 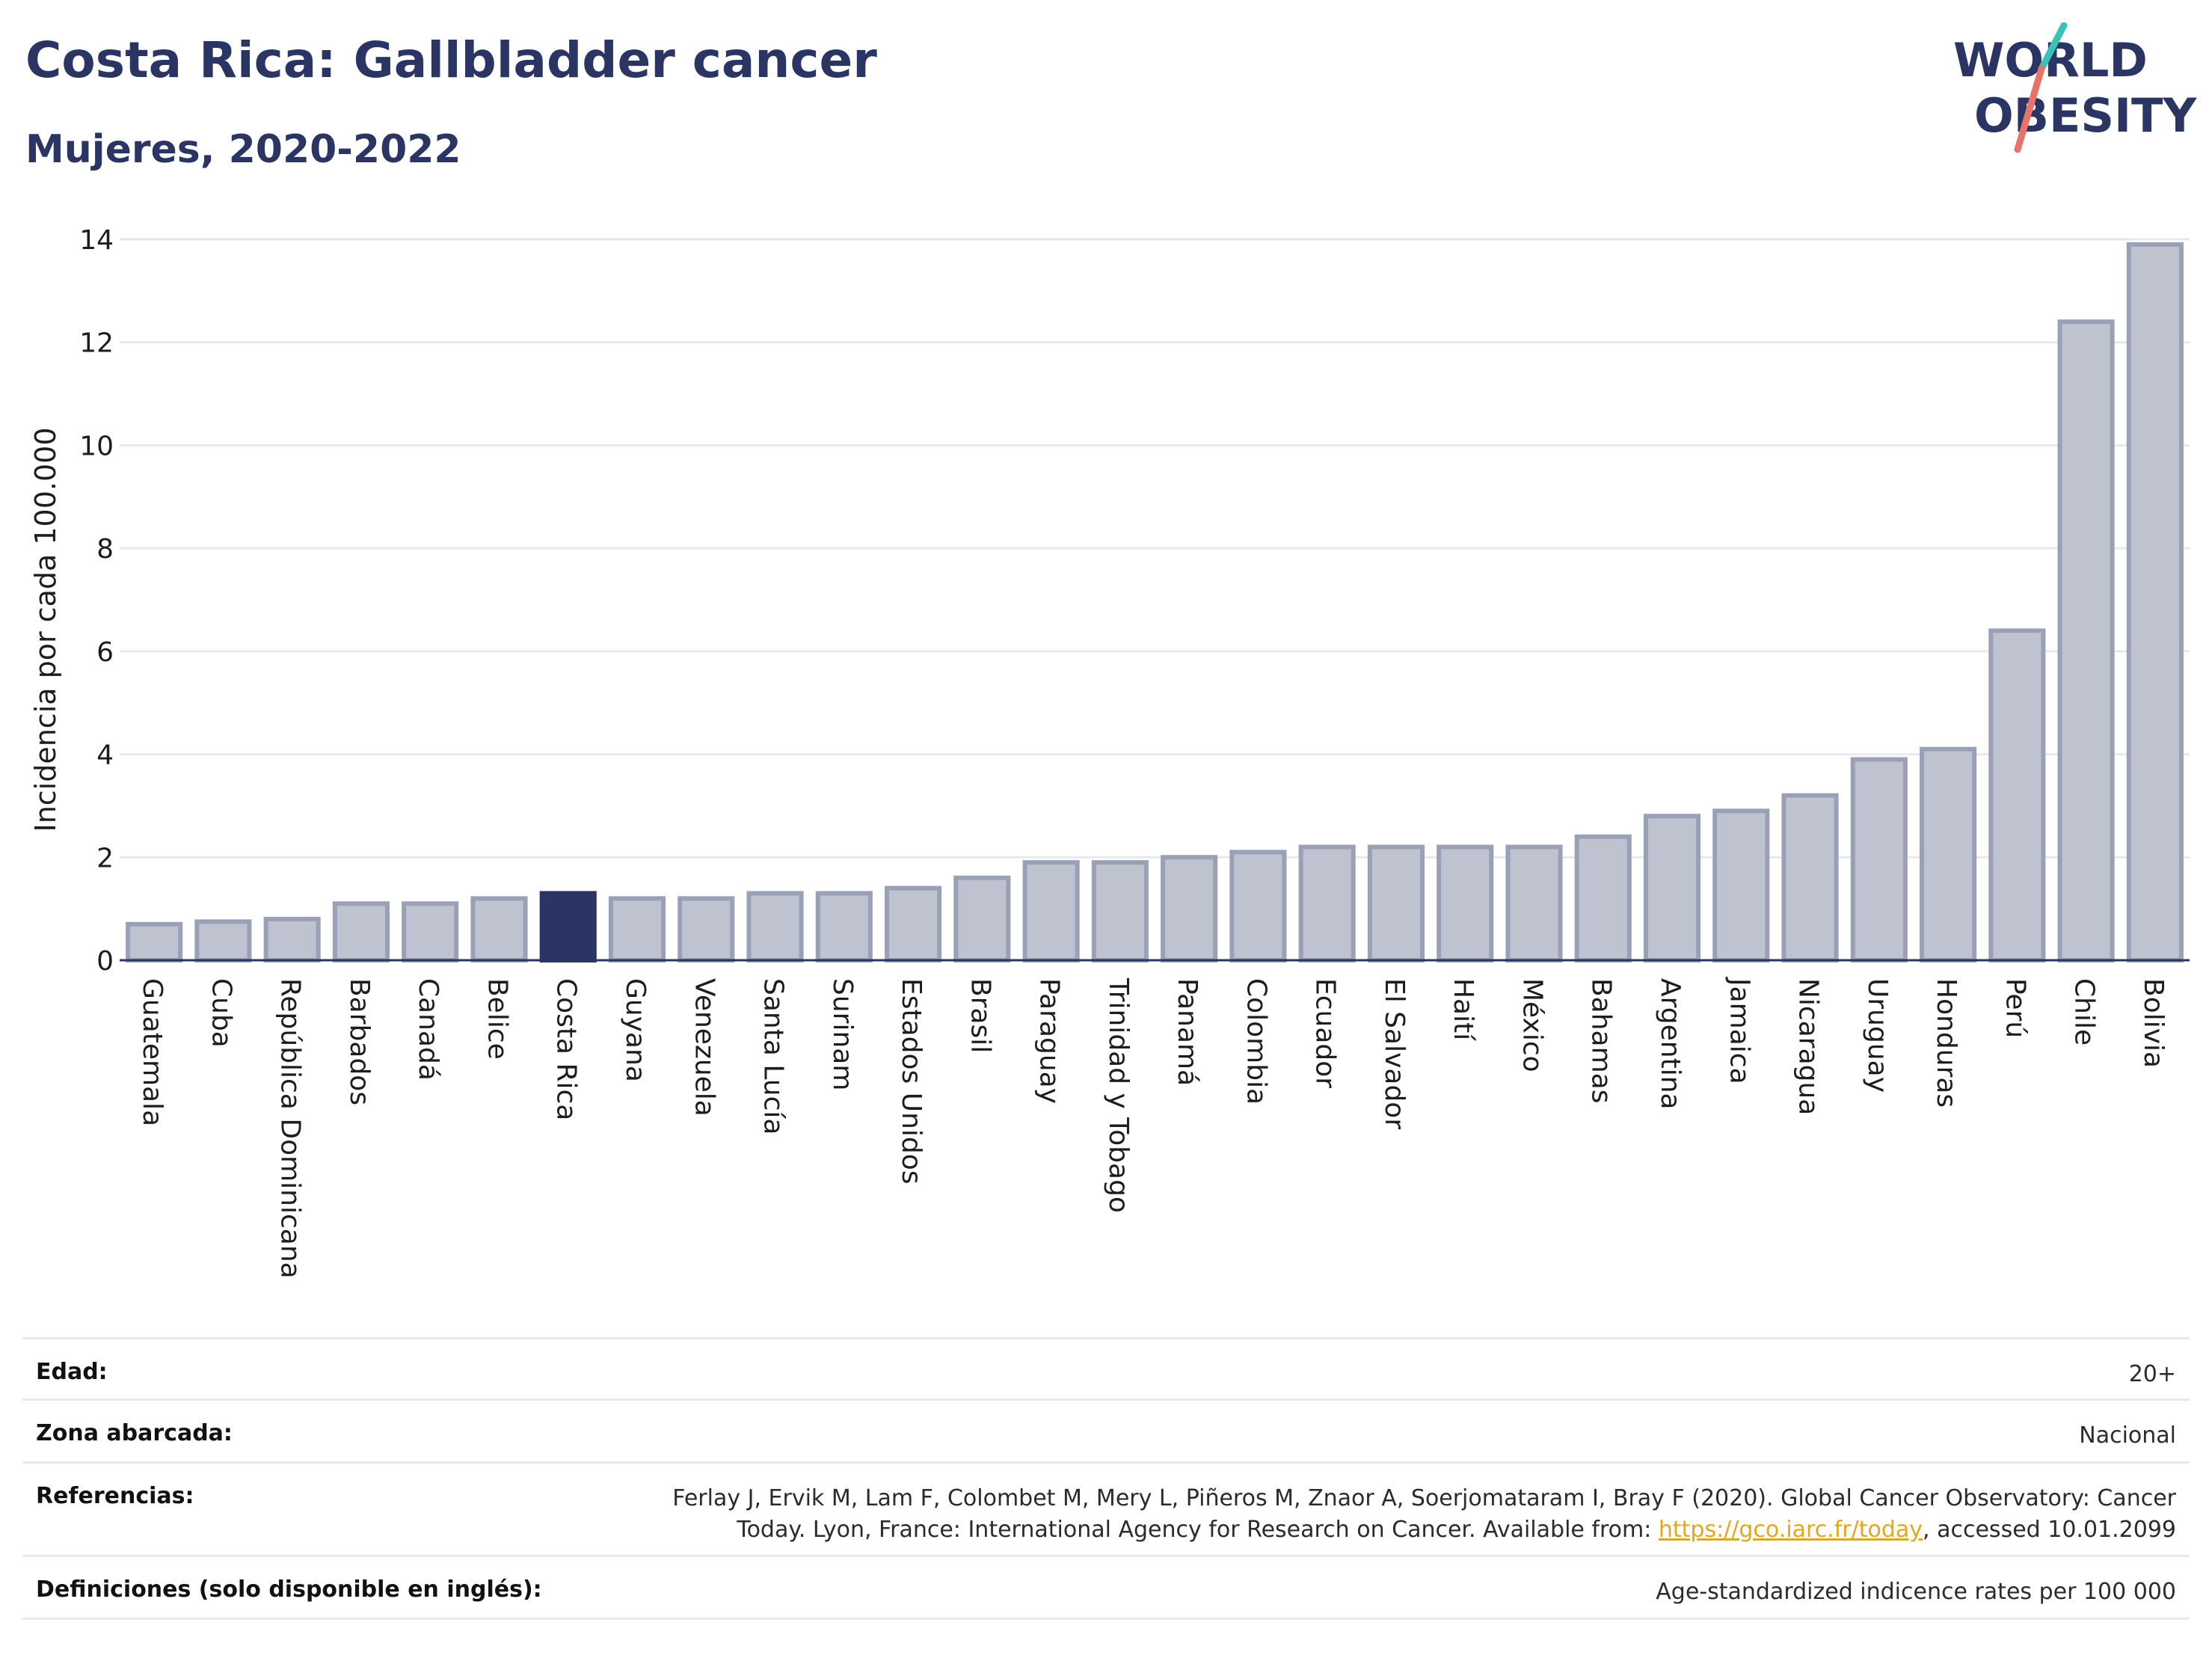 What do you see at coordinates (637, 929) in the screenshot?
I see `bar-guyana` at bounding box center [637, 929].